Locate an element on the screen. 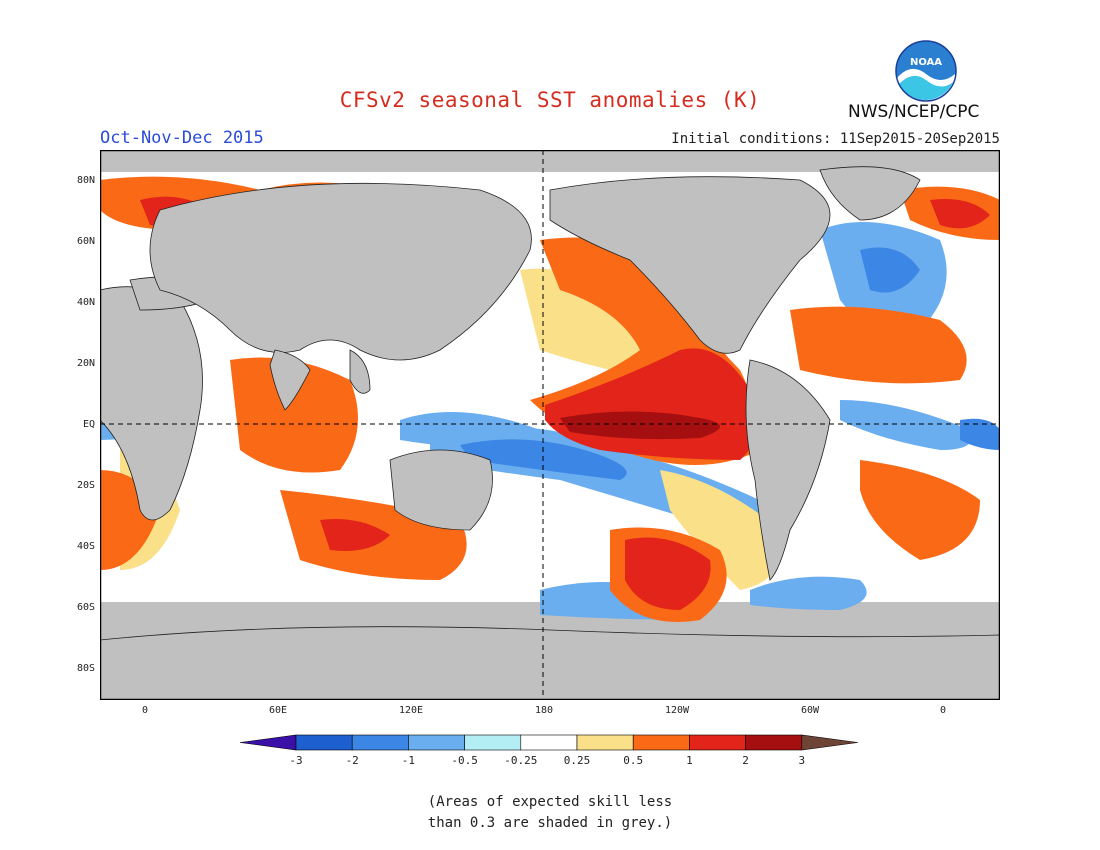  lon-label-120e: 120E is located at coordinates (411, 710).